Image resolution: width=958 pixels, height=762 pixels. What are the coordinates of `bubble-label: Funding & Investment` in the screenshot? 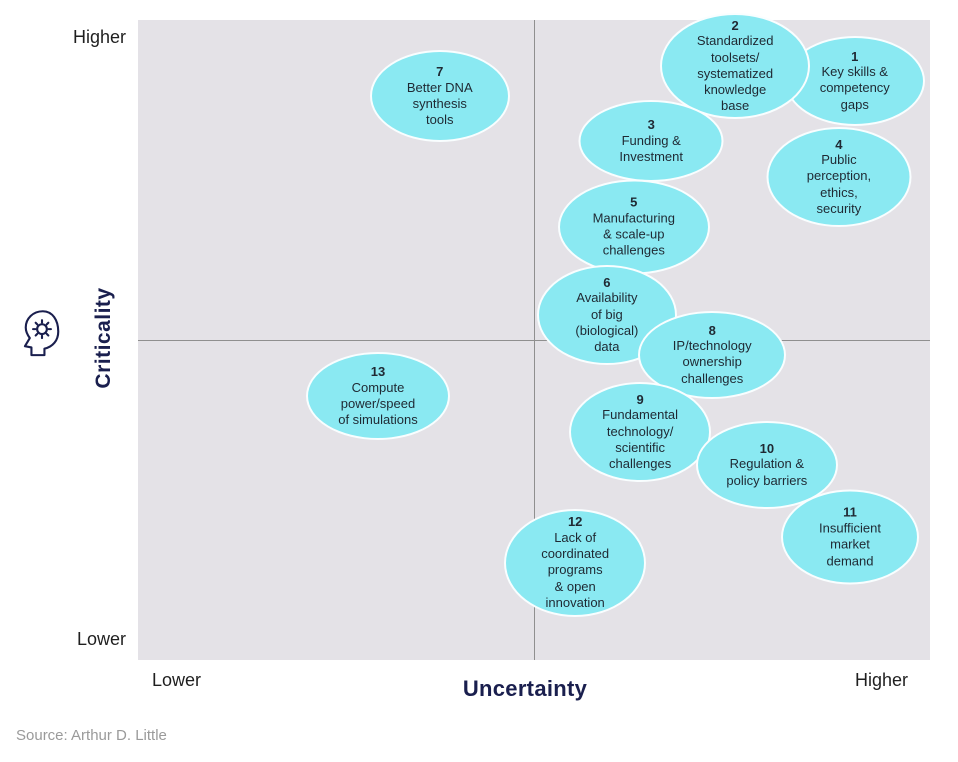 It's located at (651, 148).